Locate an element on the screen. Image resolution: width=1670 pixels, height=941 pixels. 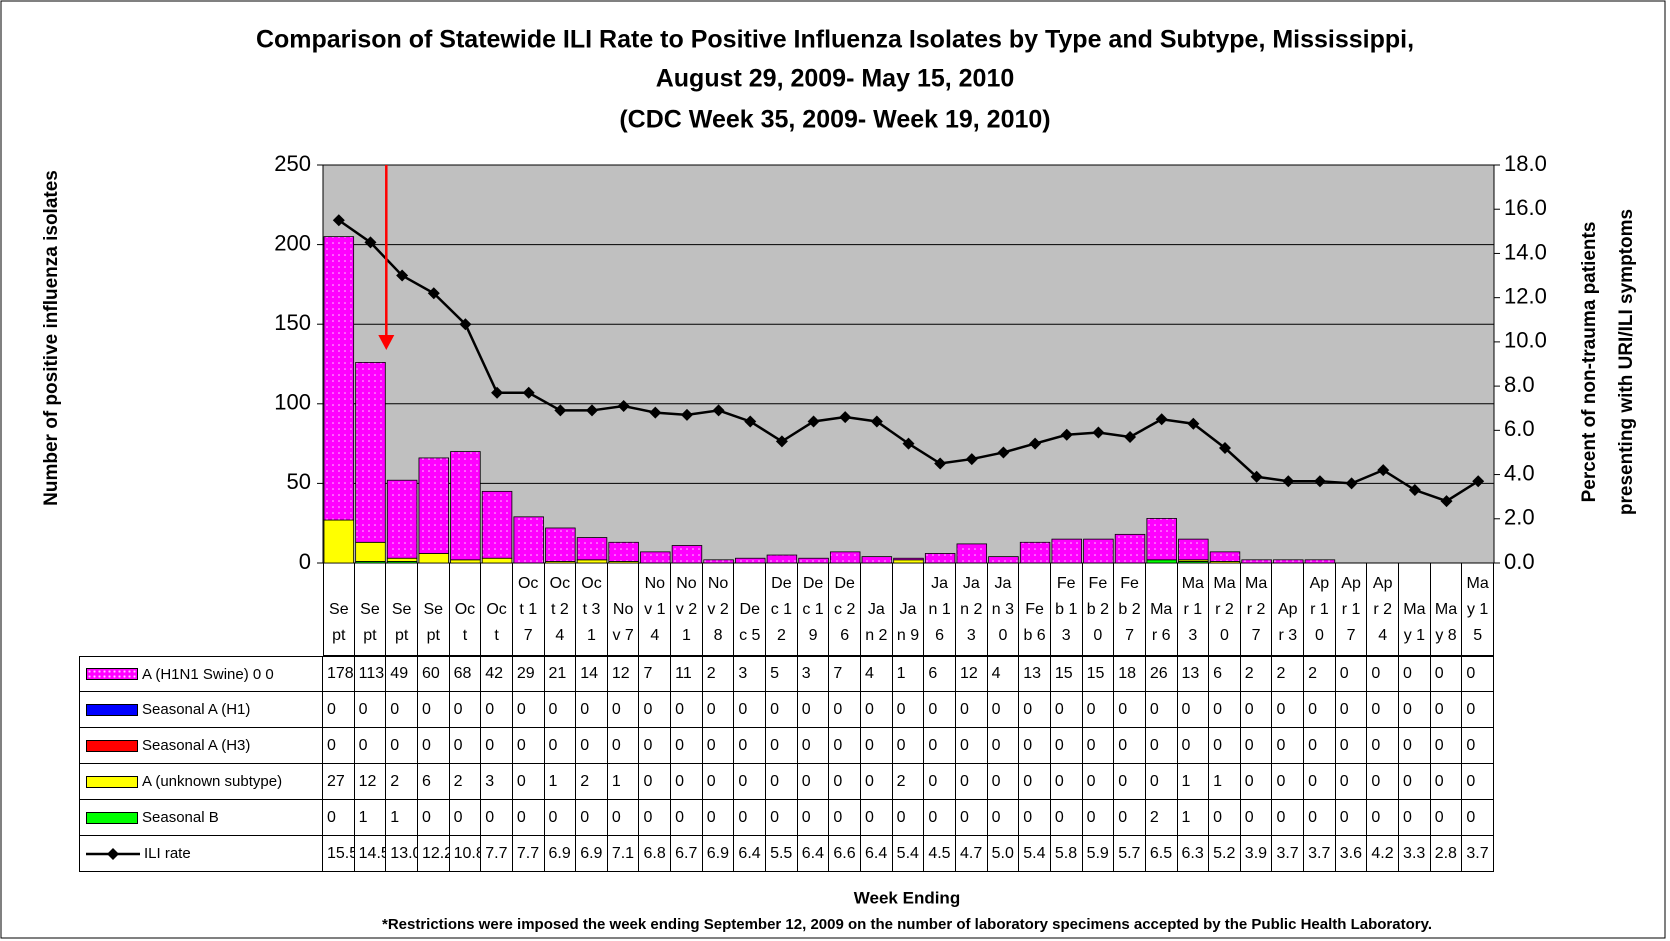
category-cell: Nov 14 is located at coordinates (655, 609).